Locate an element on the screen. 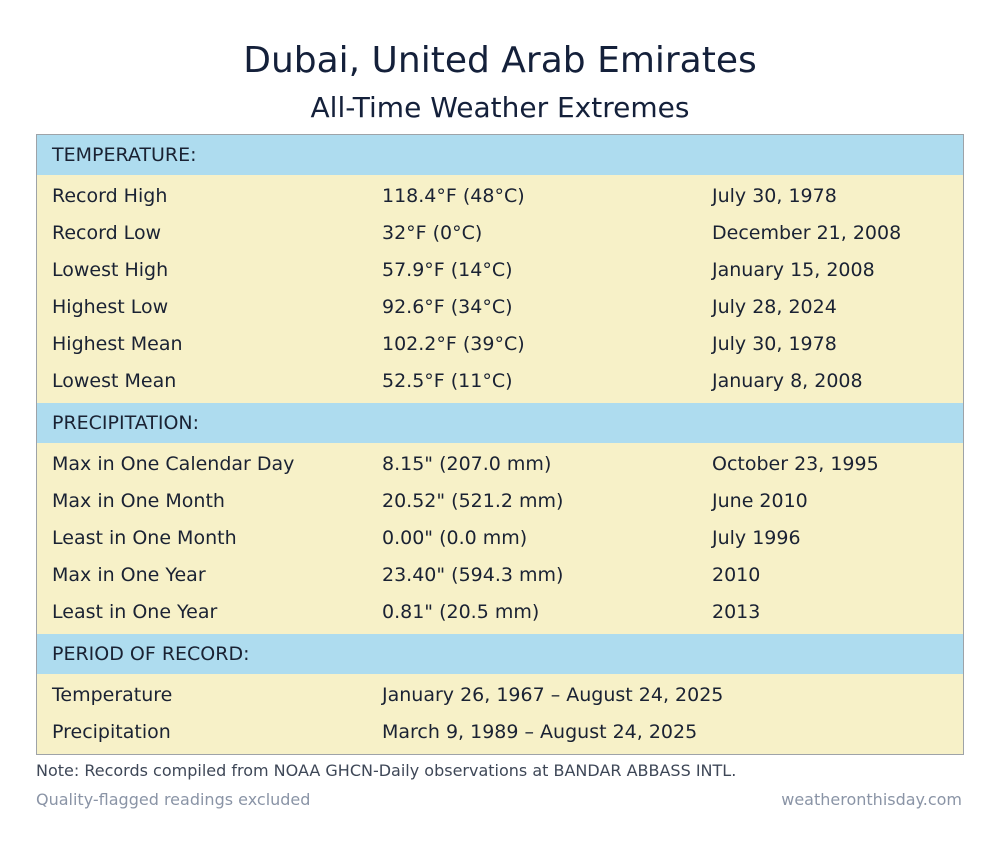  row-label: Max in One Month is located at coordinates (138, 501).